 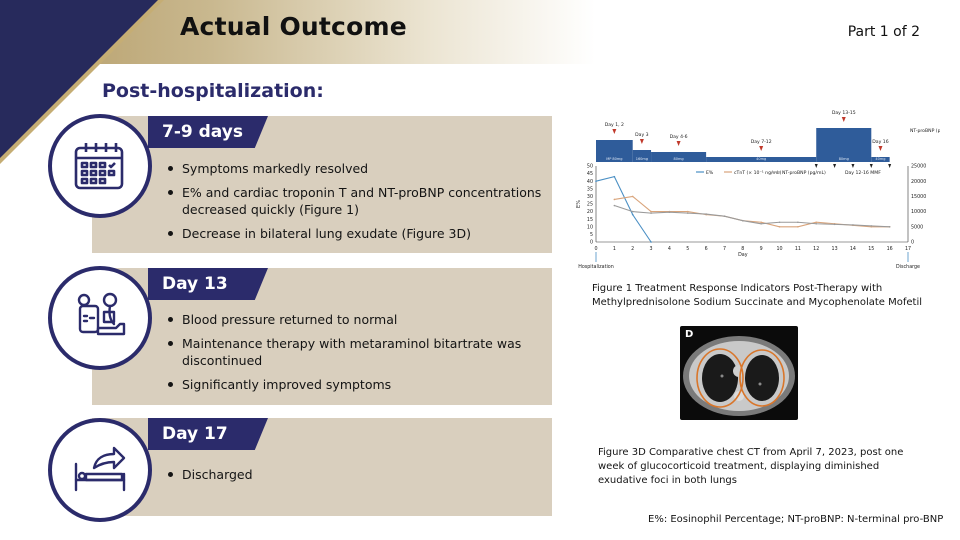 I want to click on treatment-day-label: Day 4-6, so click(x=679, y=137).